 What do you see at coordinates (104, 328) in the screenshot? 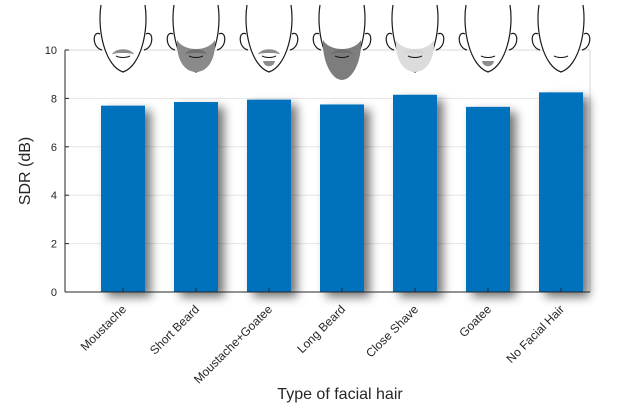
I see `x-tick-label: Moustache` at bounding box center [104, 328].